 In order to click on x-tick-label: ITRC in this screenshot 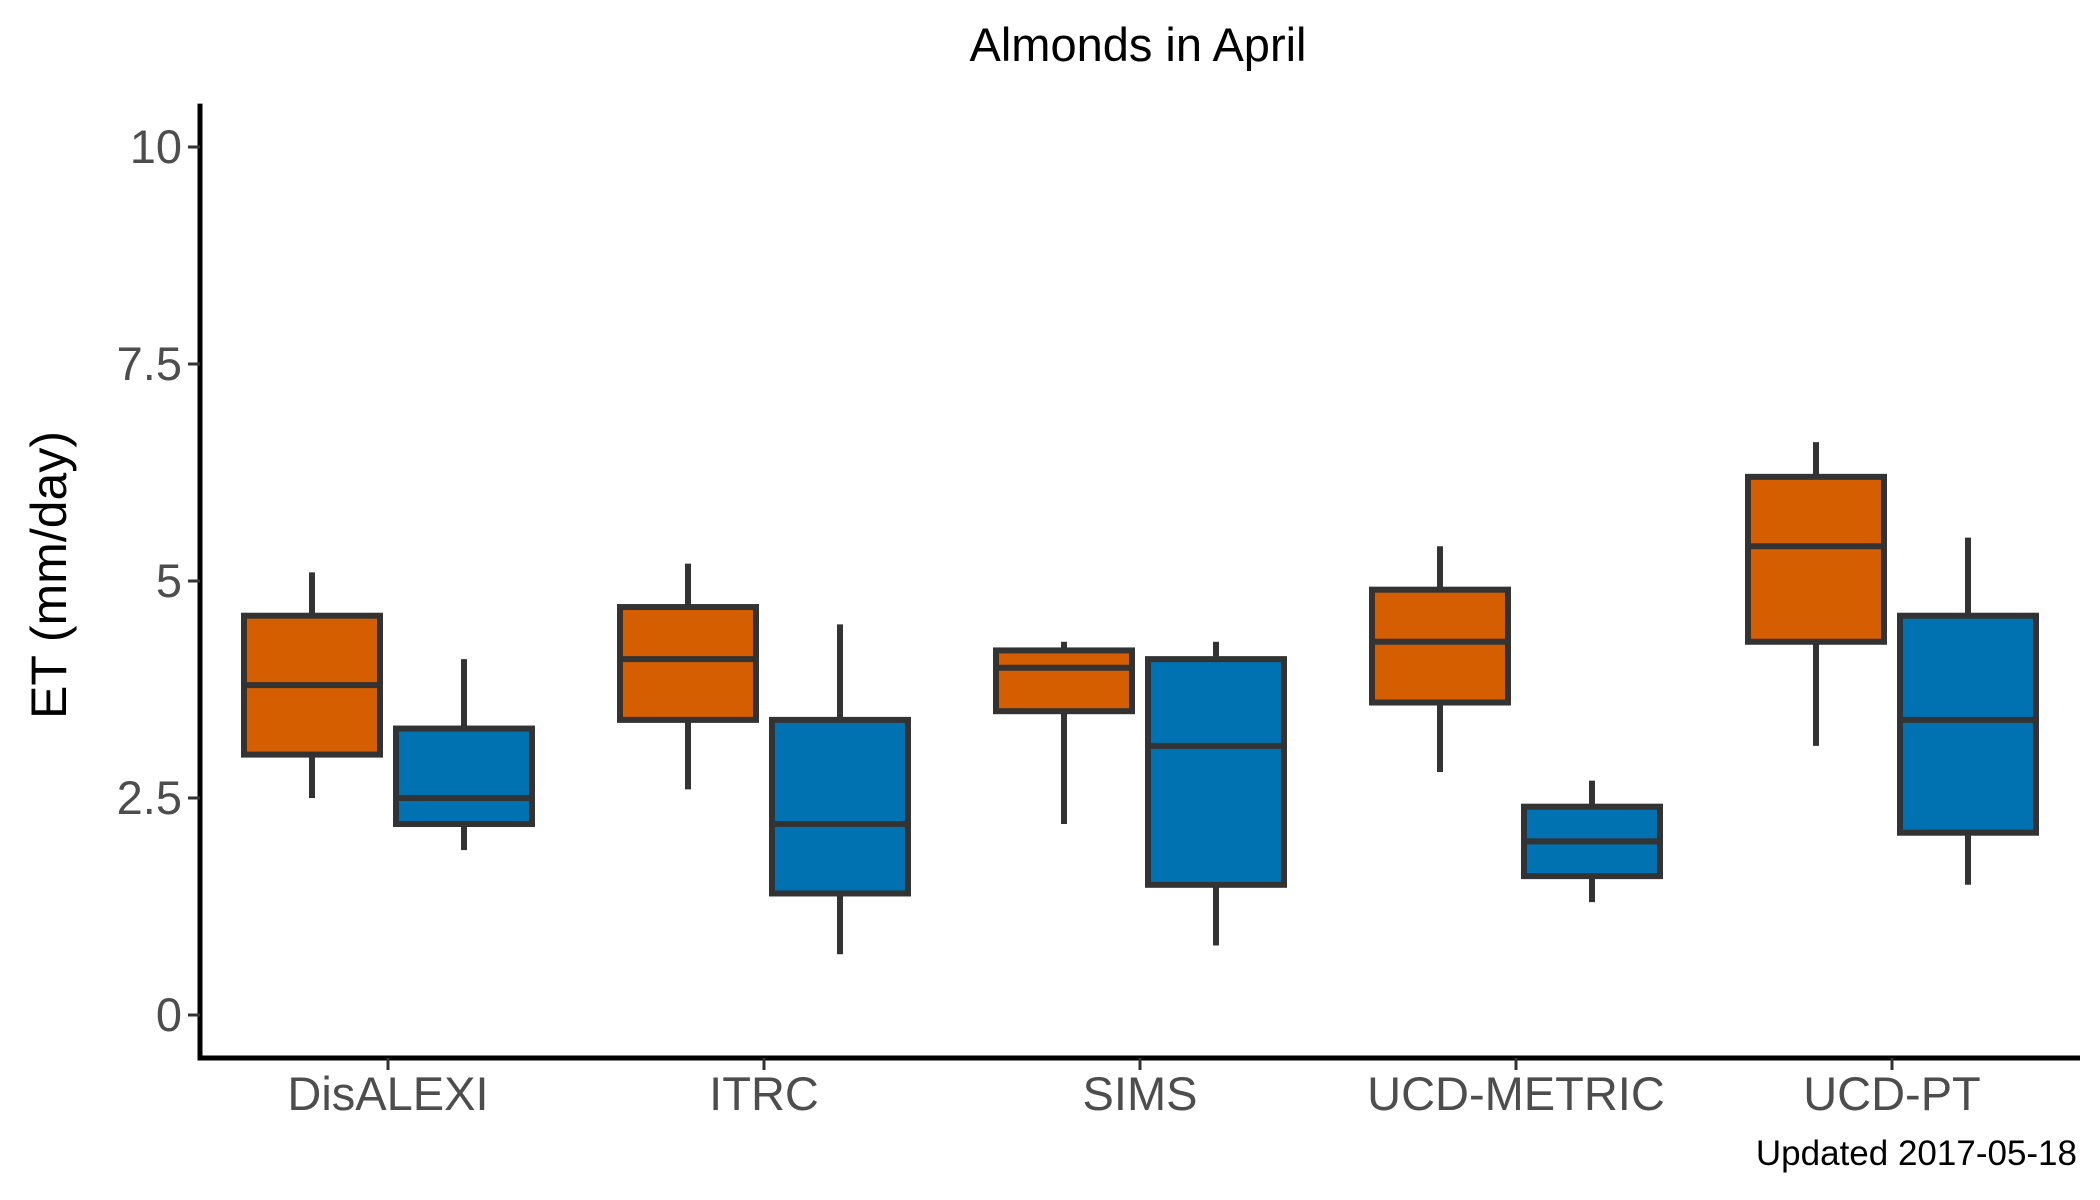, I will do `click(764, 1093)`.